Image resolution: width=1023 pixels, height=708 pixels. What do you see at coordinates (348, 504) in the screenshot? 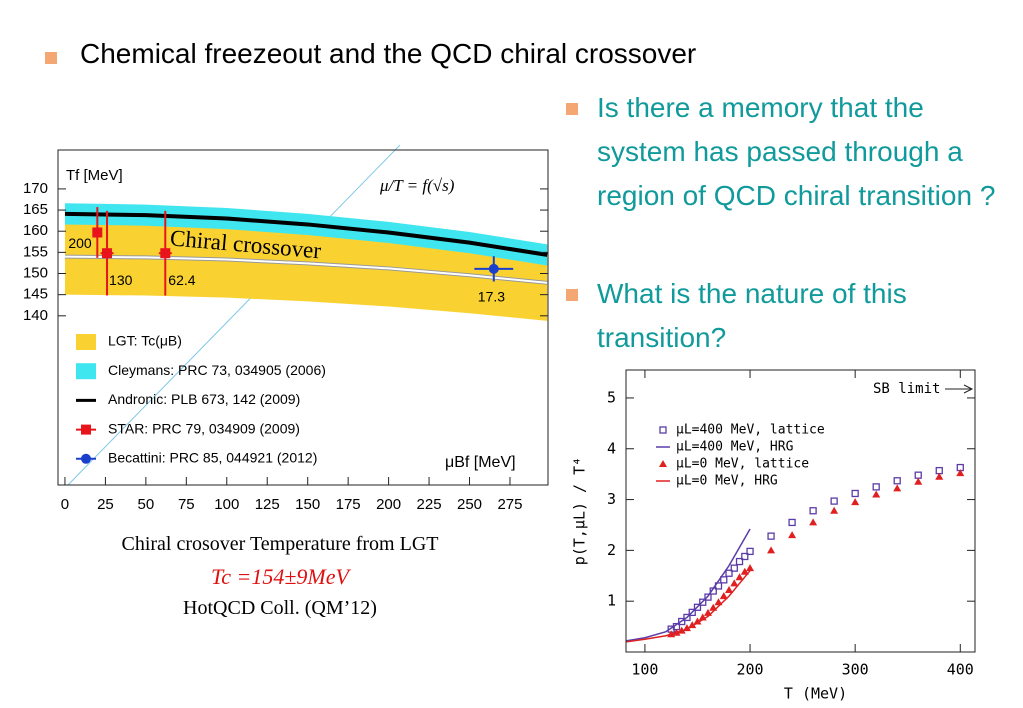
I see `x-tick-label: 175` at bounding box center [348, 504].